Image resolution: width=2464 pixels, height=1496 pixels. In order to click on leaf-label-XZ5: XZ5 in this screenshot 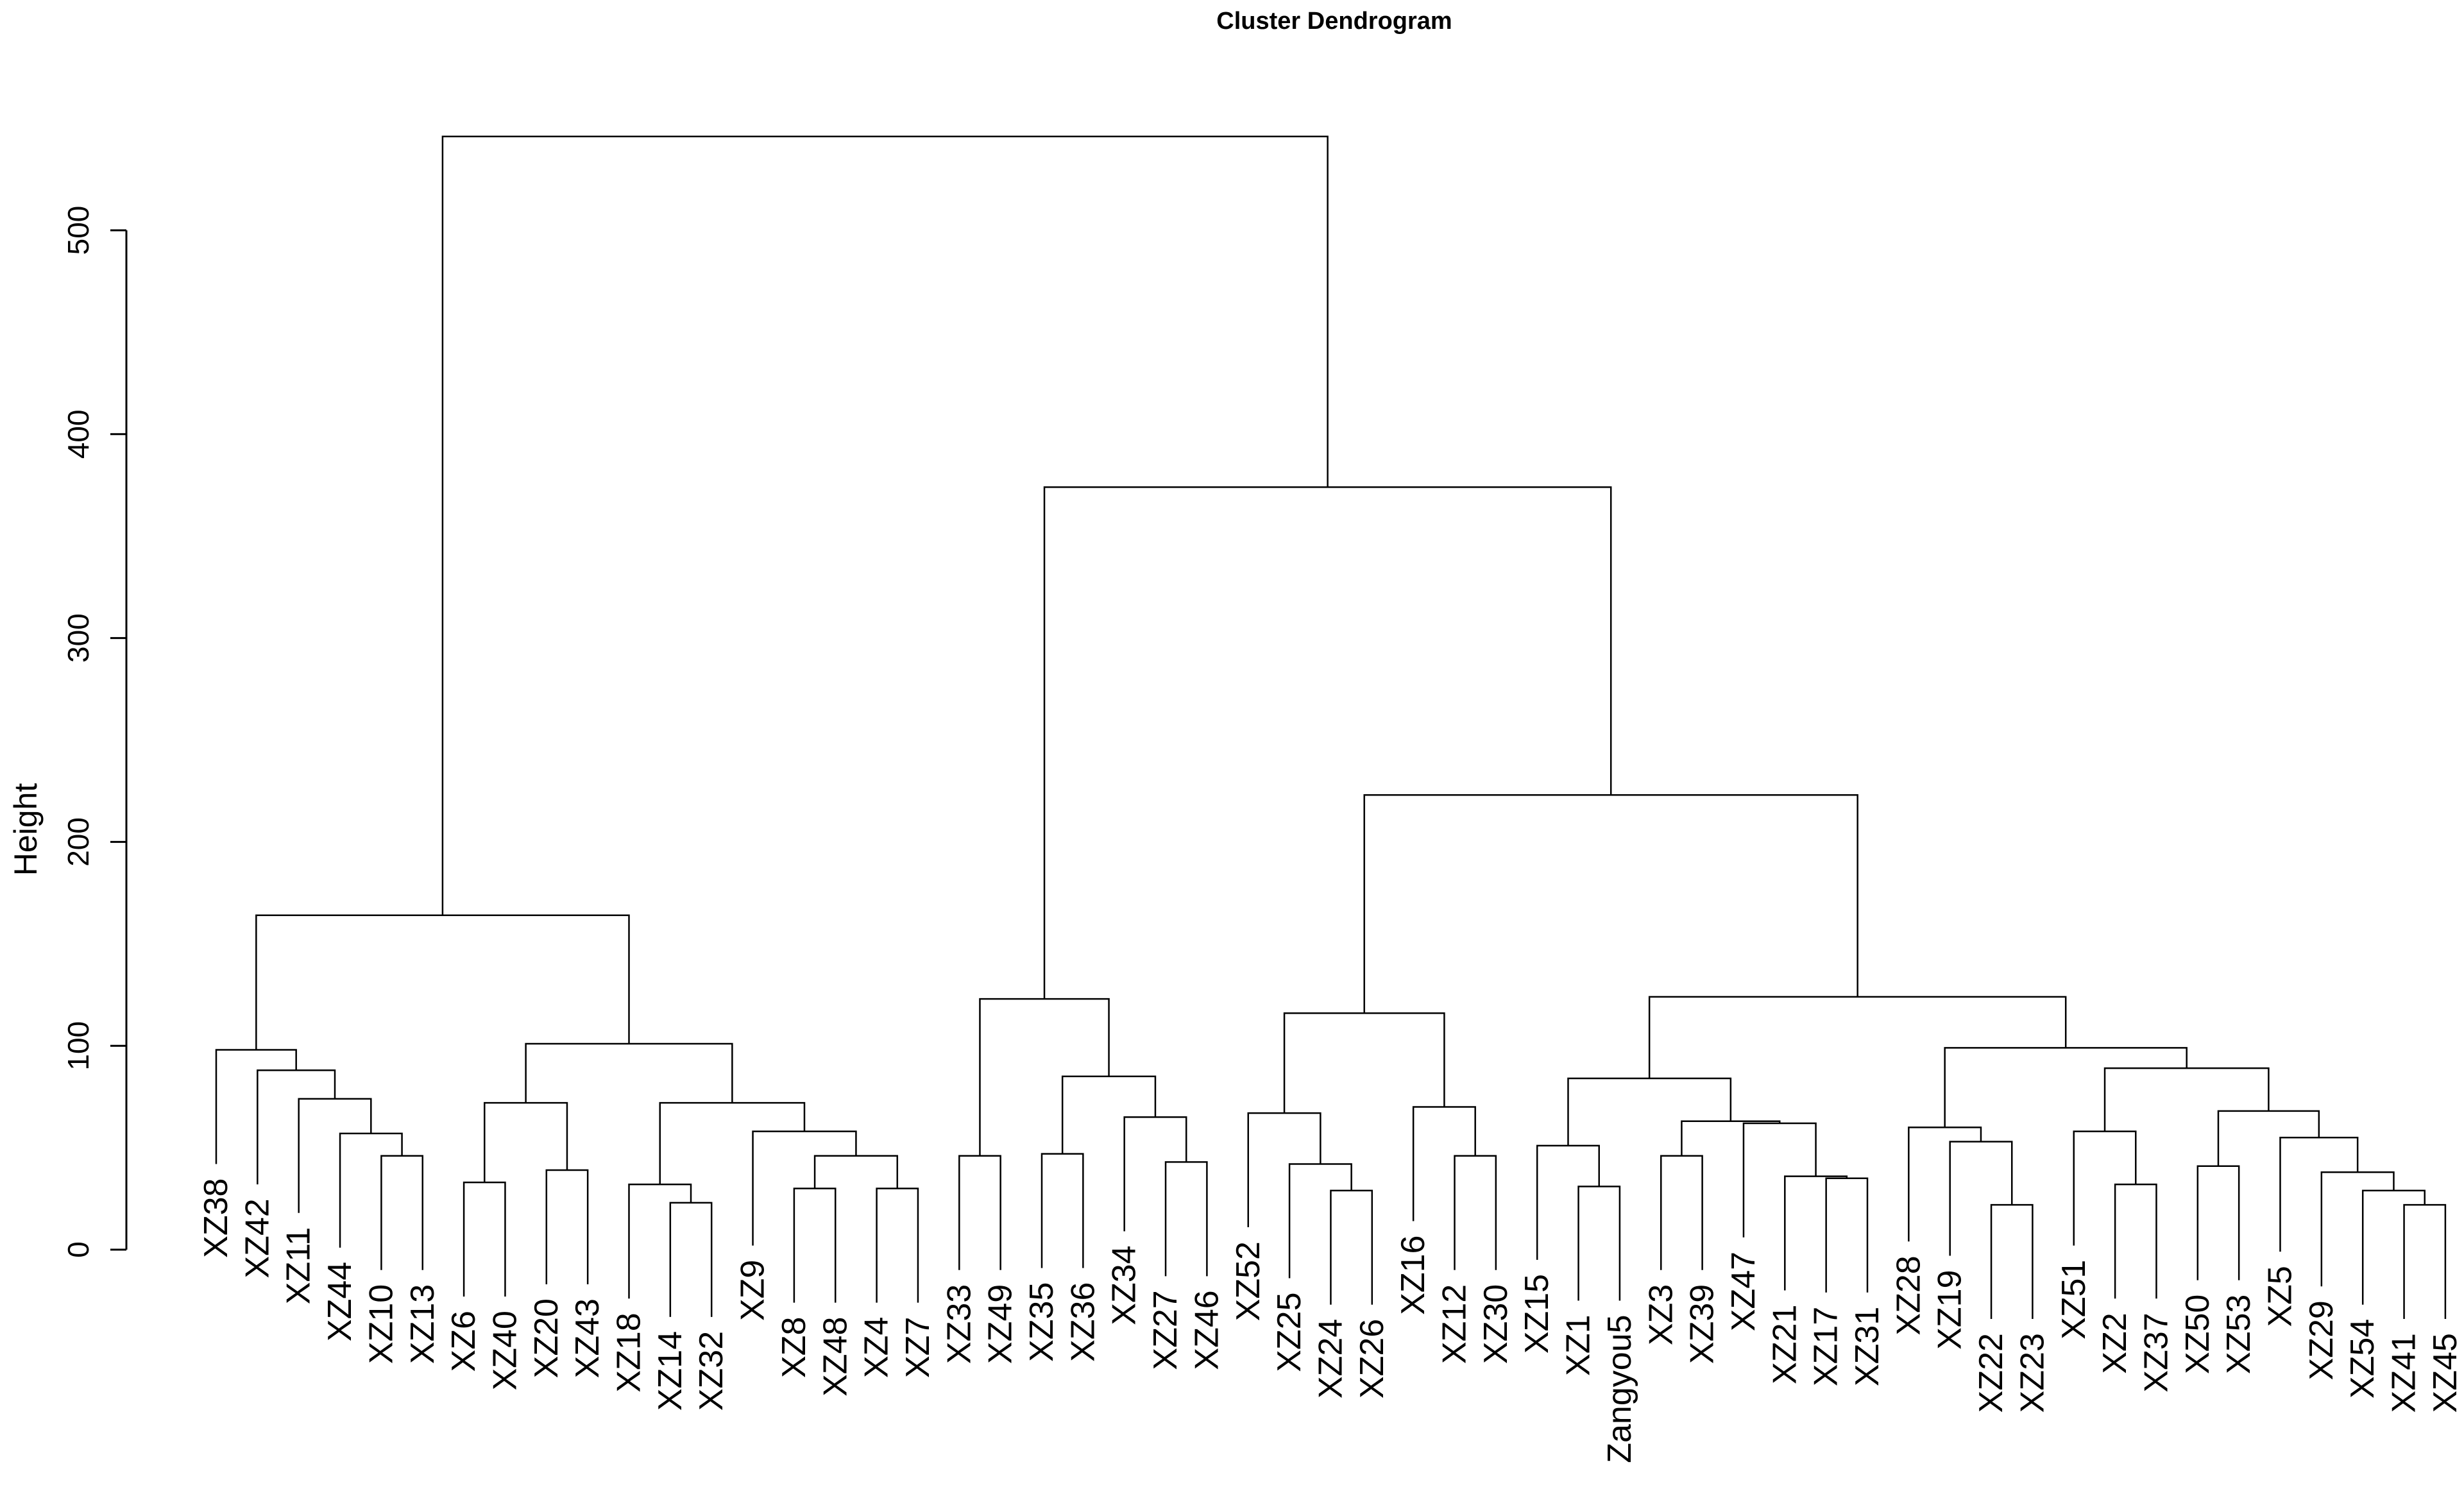, I will do `click(2281, 1296)`.